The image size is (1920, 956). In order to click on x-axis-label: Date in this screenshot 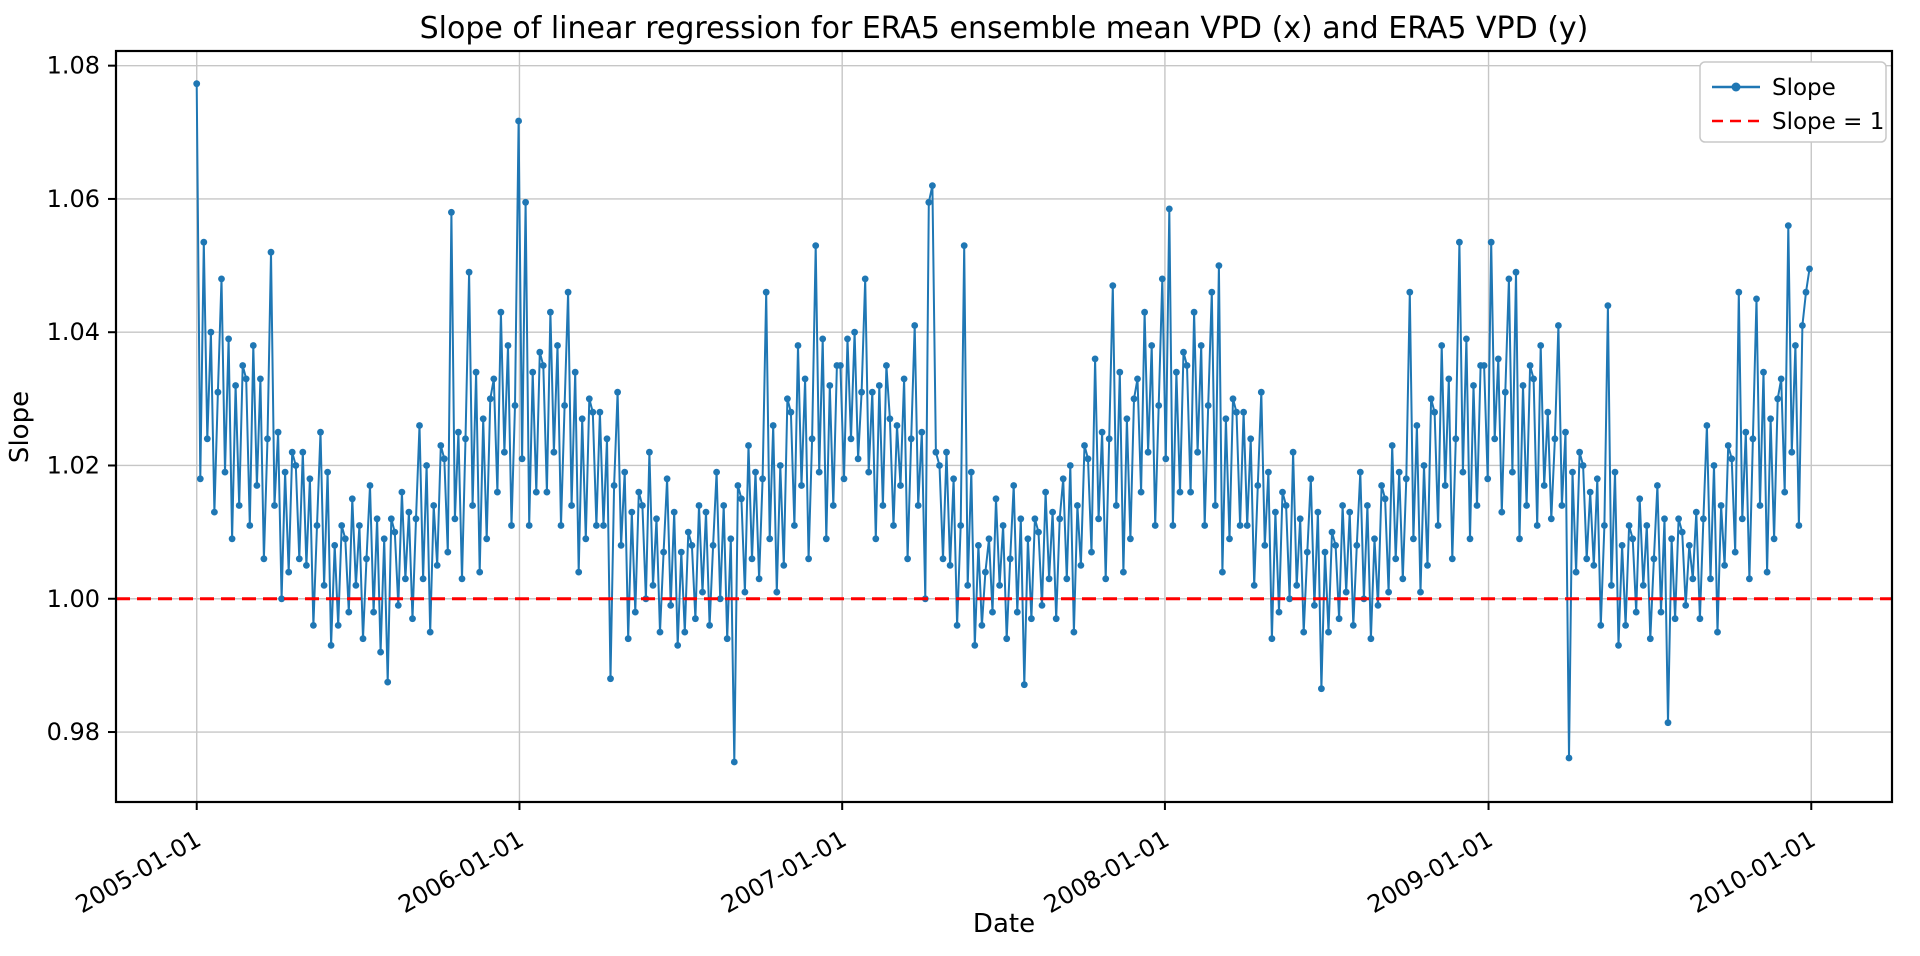, I will do `click(1004, 924)`.